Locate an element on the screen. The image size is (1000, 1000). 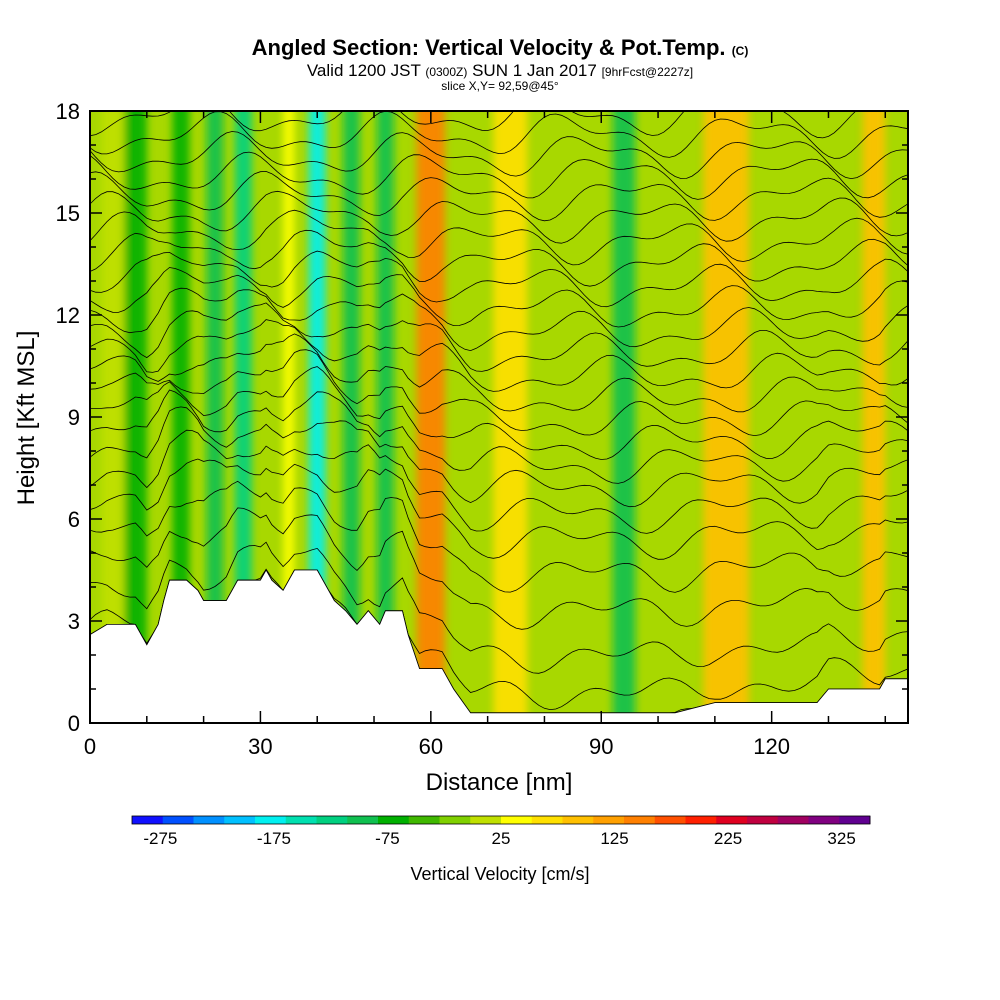
colorbar-tick-label: 125 is located at coordinates (614, 838).